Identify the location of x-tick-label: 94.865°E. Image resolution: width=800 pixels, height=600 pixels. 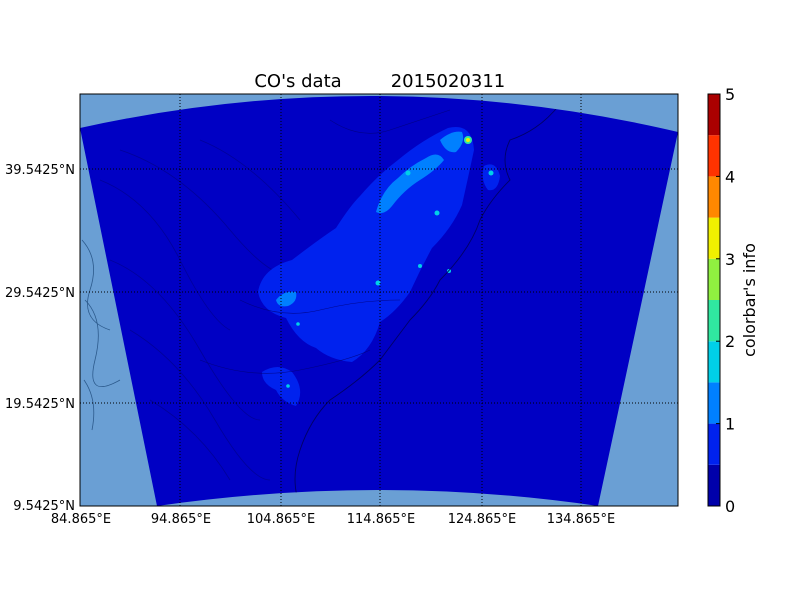
(181, 519).